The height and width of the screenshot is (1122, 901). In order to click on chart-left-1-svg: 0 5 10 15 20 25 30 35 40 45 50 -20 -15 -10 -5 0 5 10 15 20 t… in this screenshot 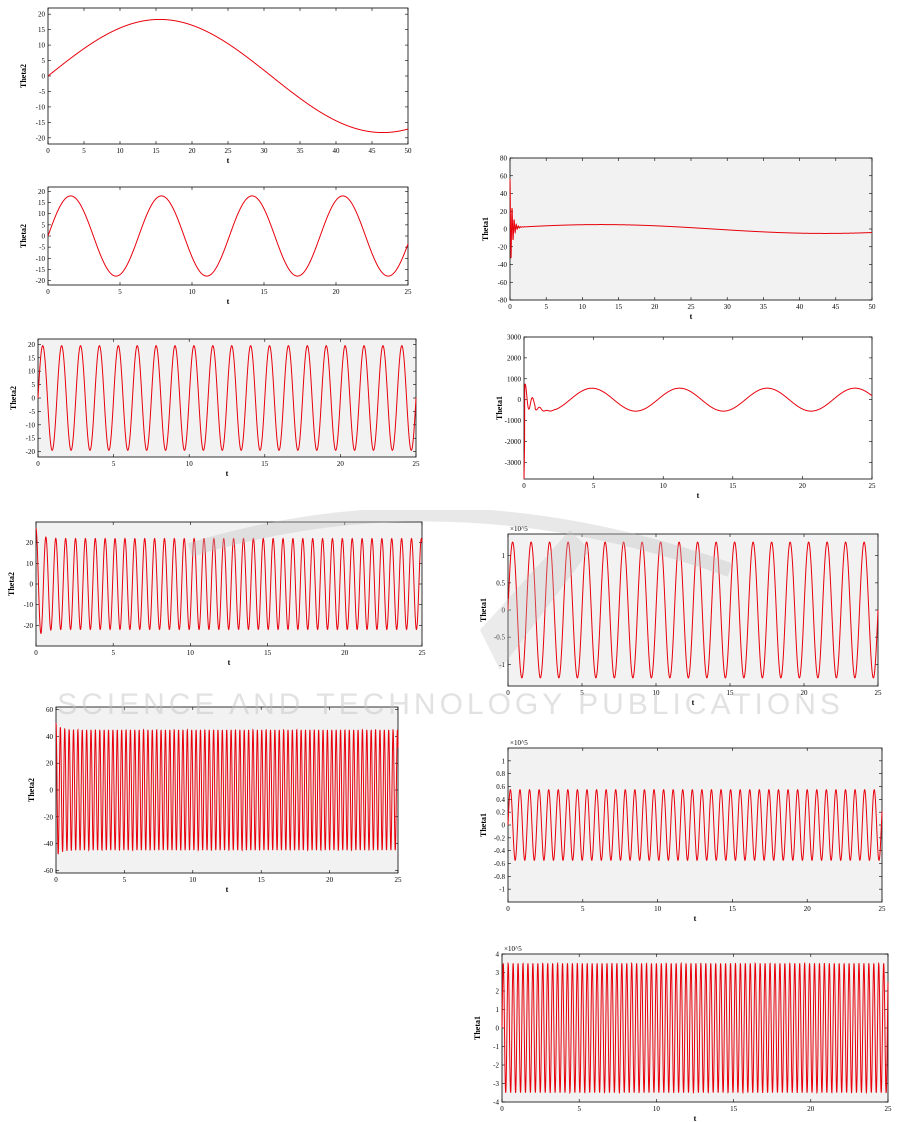, I will do `click(215, 86)`.